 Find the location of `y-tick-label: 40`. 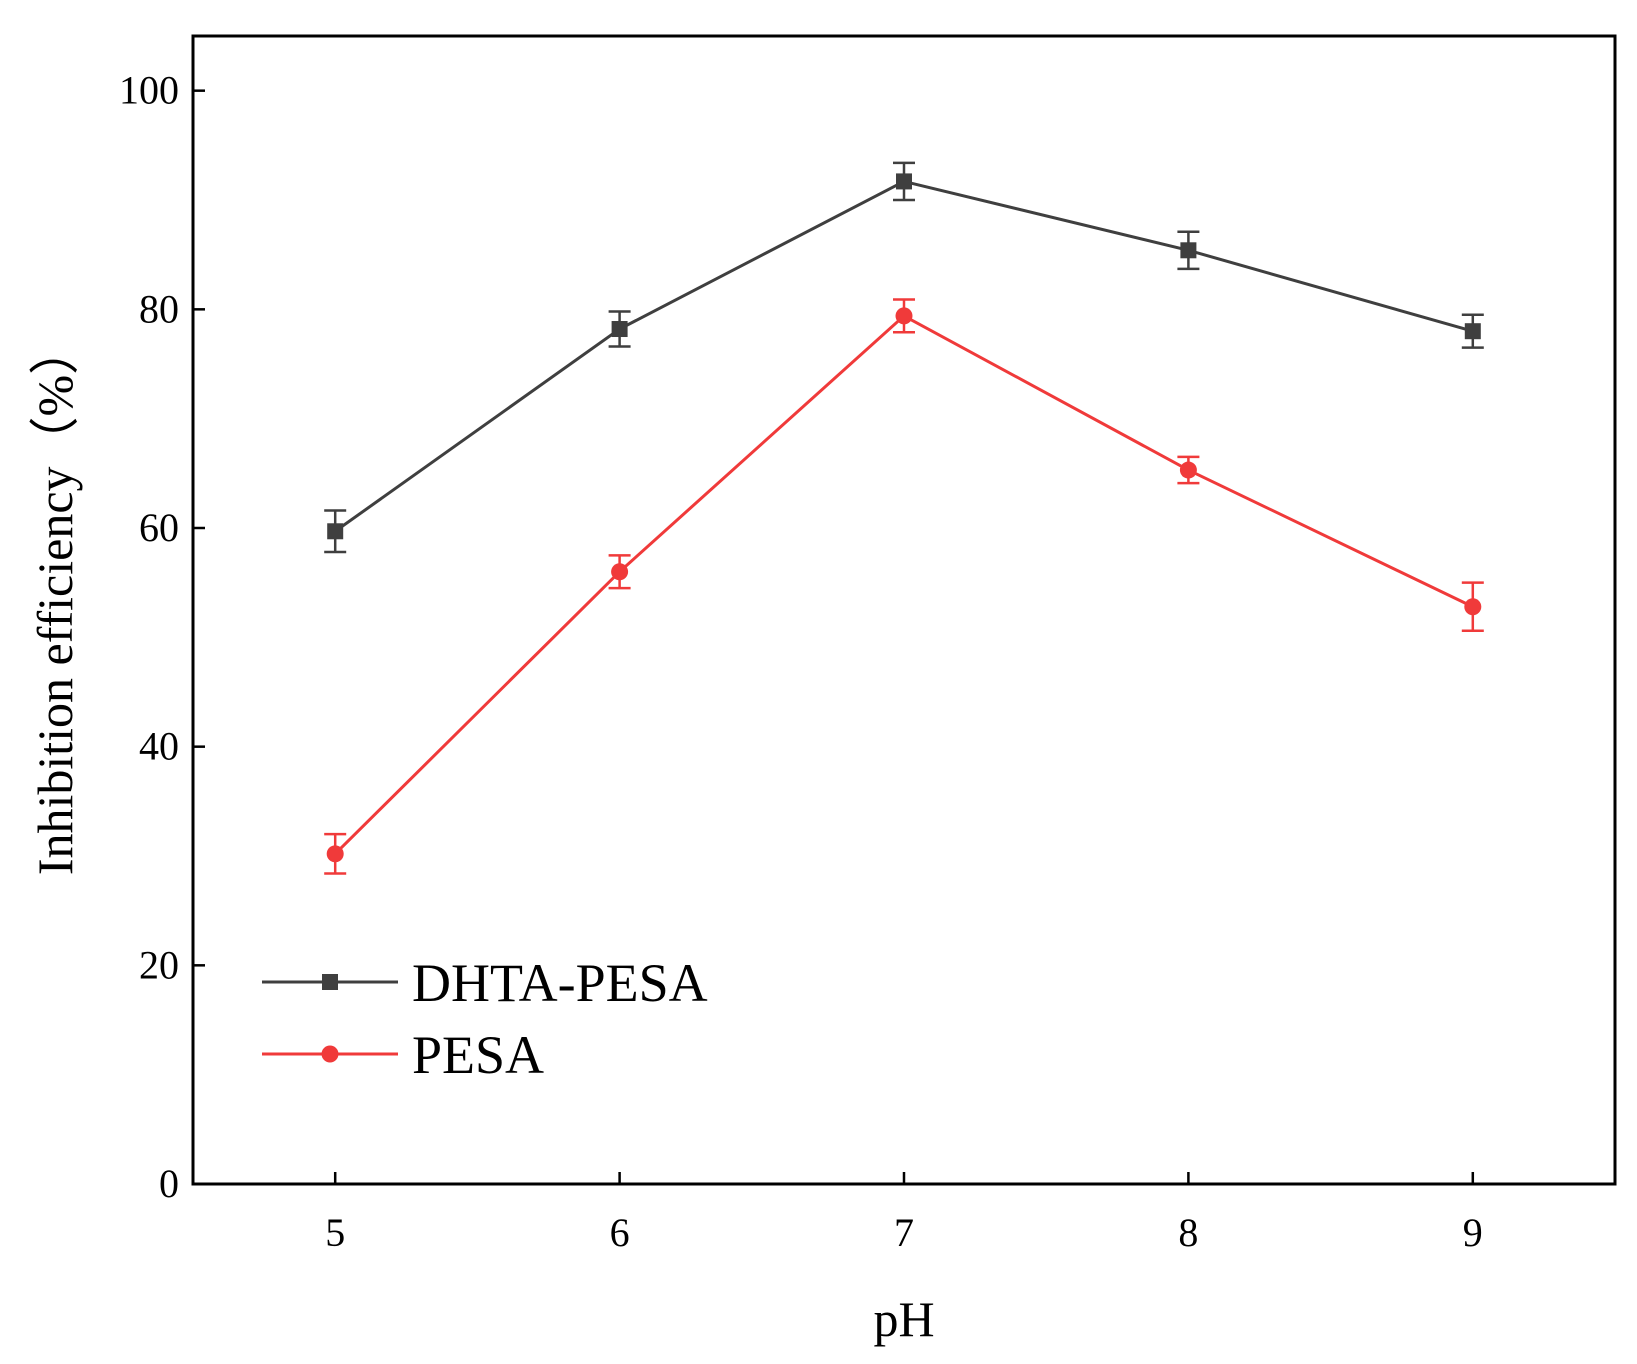

y-tick-label: 40 is located at coordinates (159, 746).